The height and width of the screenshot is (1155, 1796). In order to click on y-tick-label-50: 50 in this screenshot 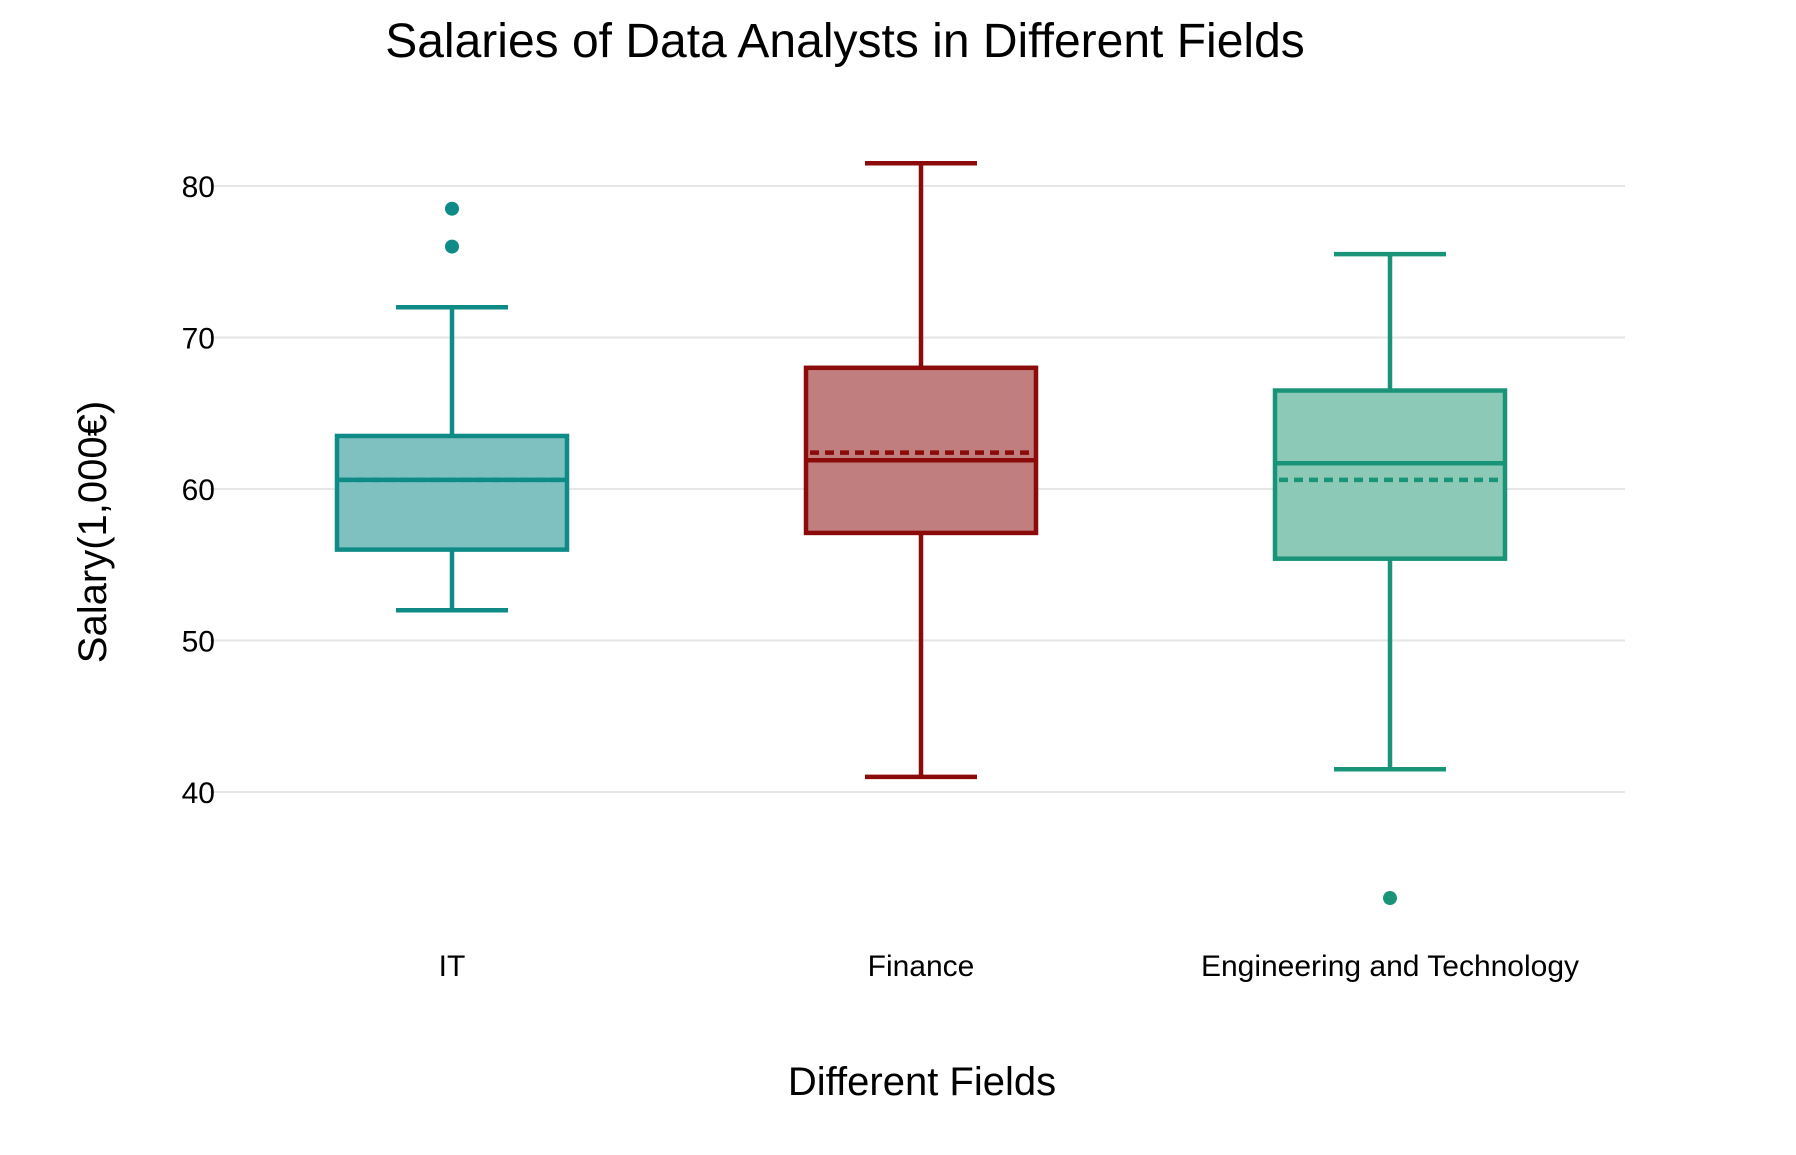, I will do `click(198, 642)`.